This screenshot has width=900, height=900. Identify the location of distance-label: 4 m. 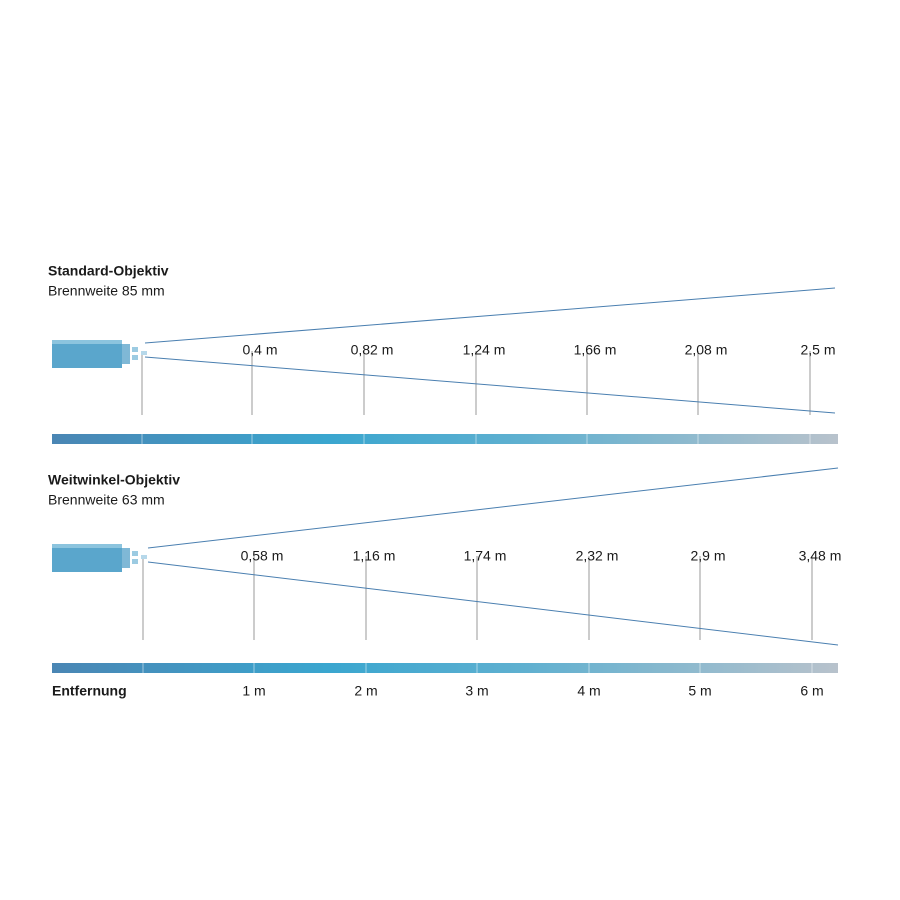
(588, 691).